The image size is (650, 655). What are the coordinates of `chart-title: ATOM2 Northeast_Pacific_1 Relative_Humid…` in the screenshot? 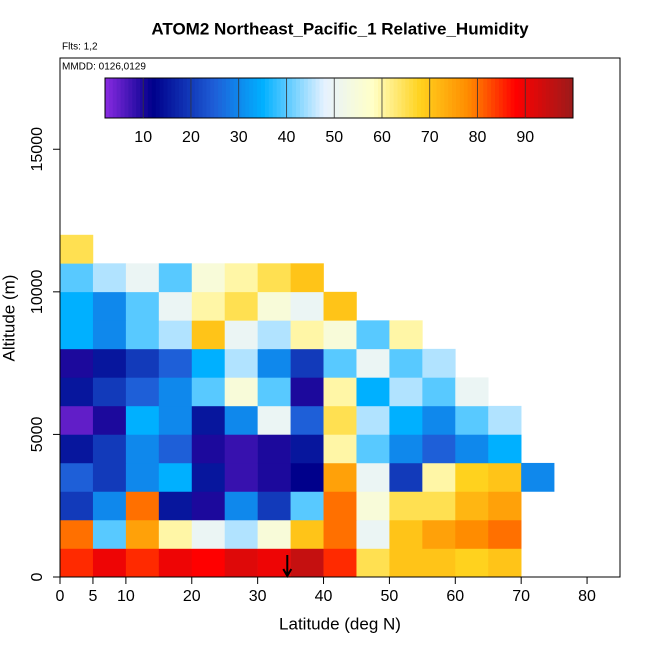 It's located at (340, 28).